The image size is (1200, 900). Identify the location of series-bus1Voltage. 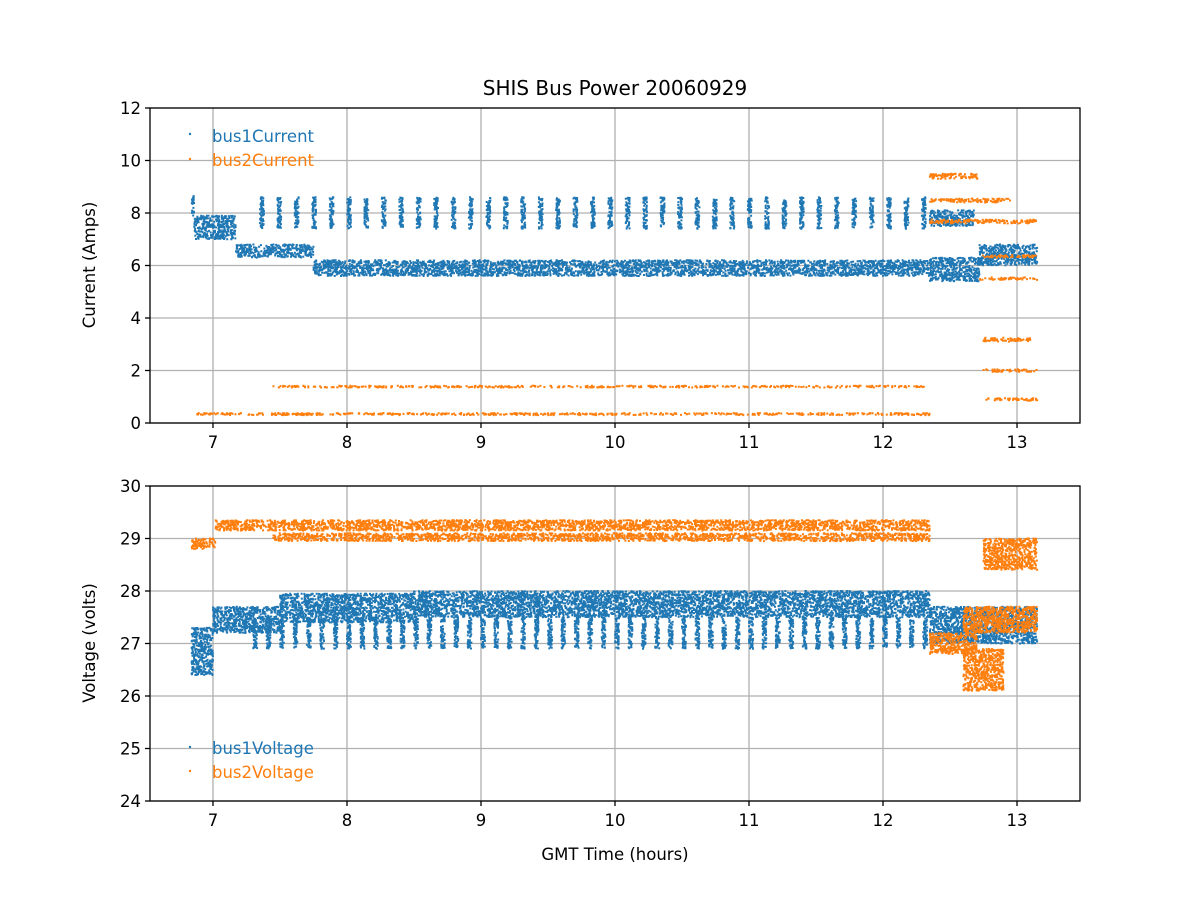
(614, 633).